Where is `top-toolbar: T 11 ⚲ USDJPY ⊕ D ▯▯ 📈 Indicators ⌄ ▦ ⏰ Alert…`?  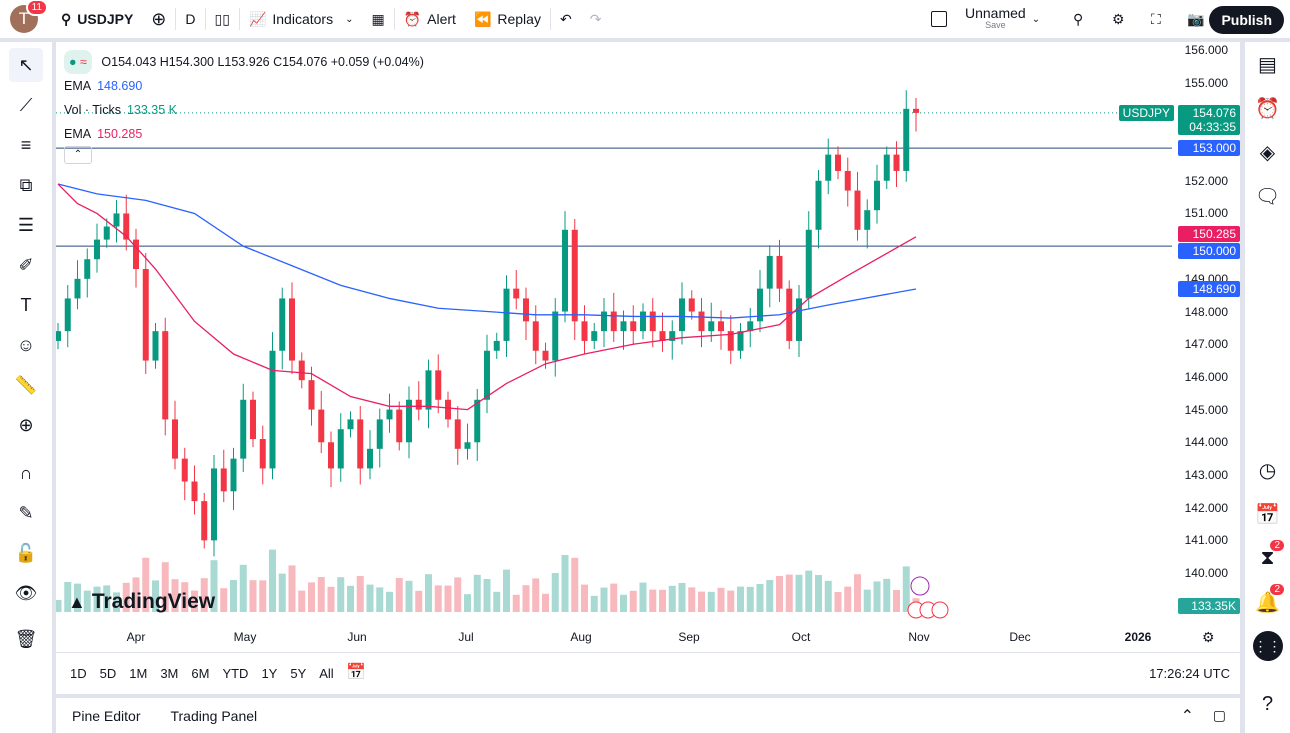 top-toolbar: T 11 ⚲ USDJPY ⊕ D ▯▯ 📈 Indicators ⌄ ▦ ⏰ Alert… is located at coordinates (645, 19).